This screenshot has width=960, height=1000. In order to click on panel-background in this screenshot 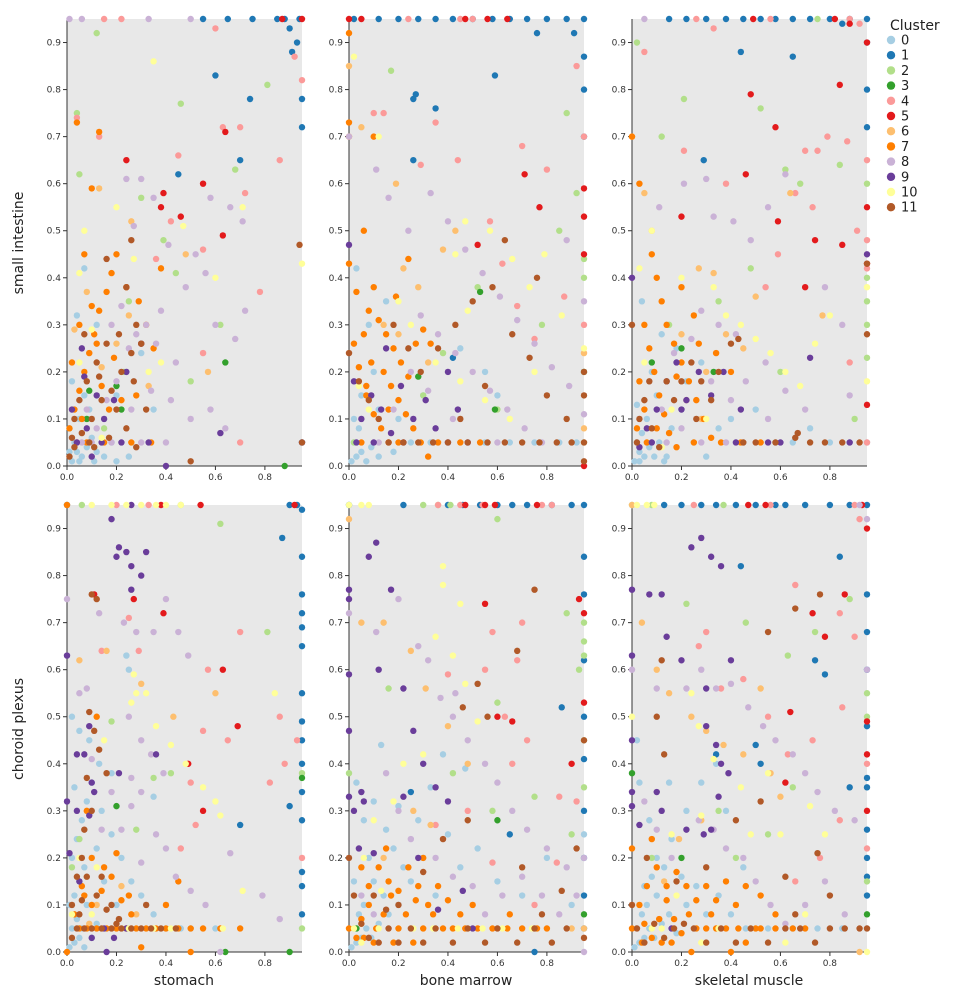, I will do `click(184, 728)`.